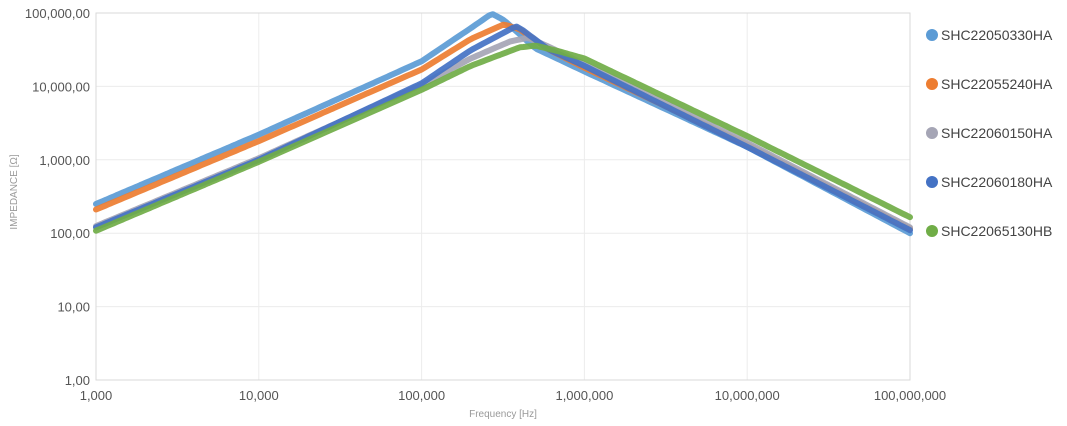 This screenshot has height=426, width=1067. What do you see at coordinates (997, 84) in the screenshot?
I see `legend-label: SHC22055240HA` at bounding box center [997, 84].